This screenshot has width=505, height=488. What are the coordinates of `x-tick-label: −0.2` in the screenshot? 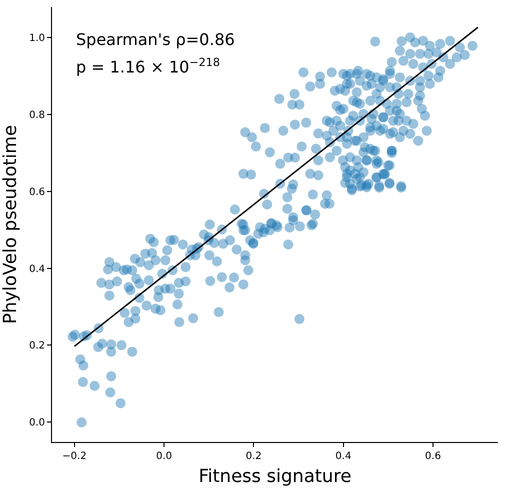 It's located at (74, 456).